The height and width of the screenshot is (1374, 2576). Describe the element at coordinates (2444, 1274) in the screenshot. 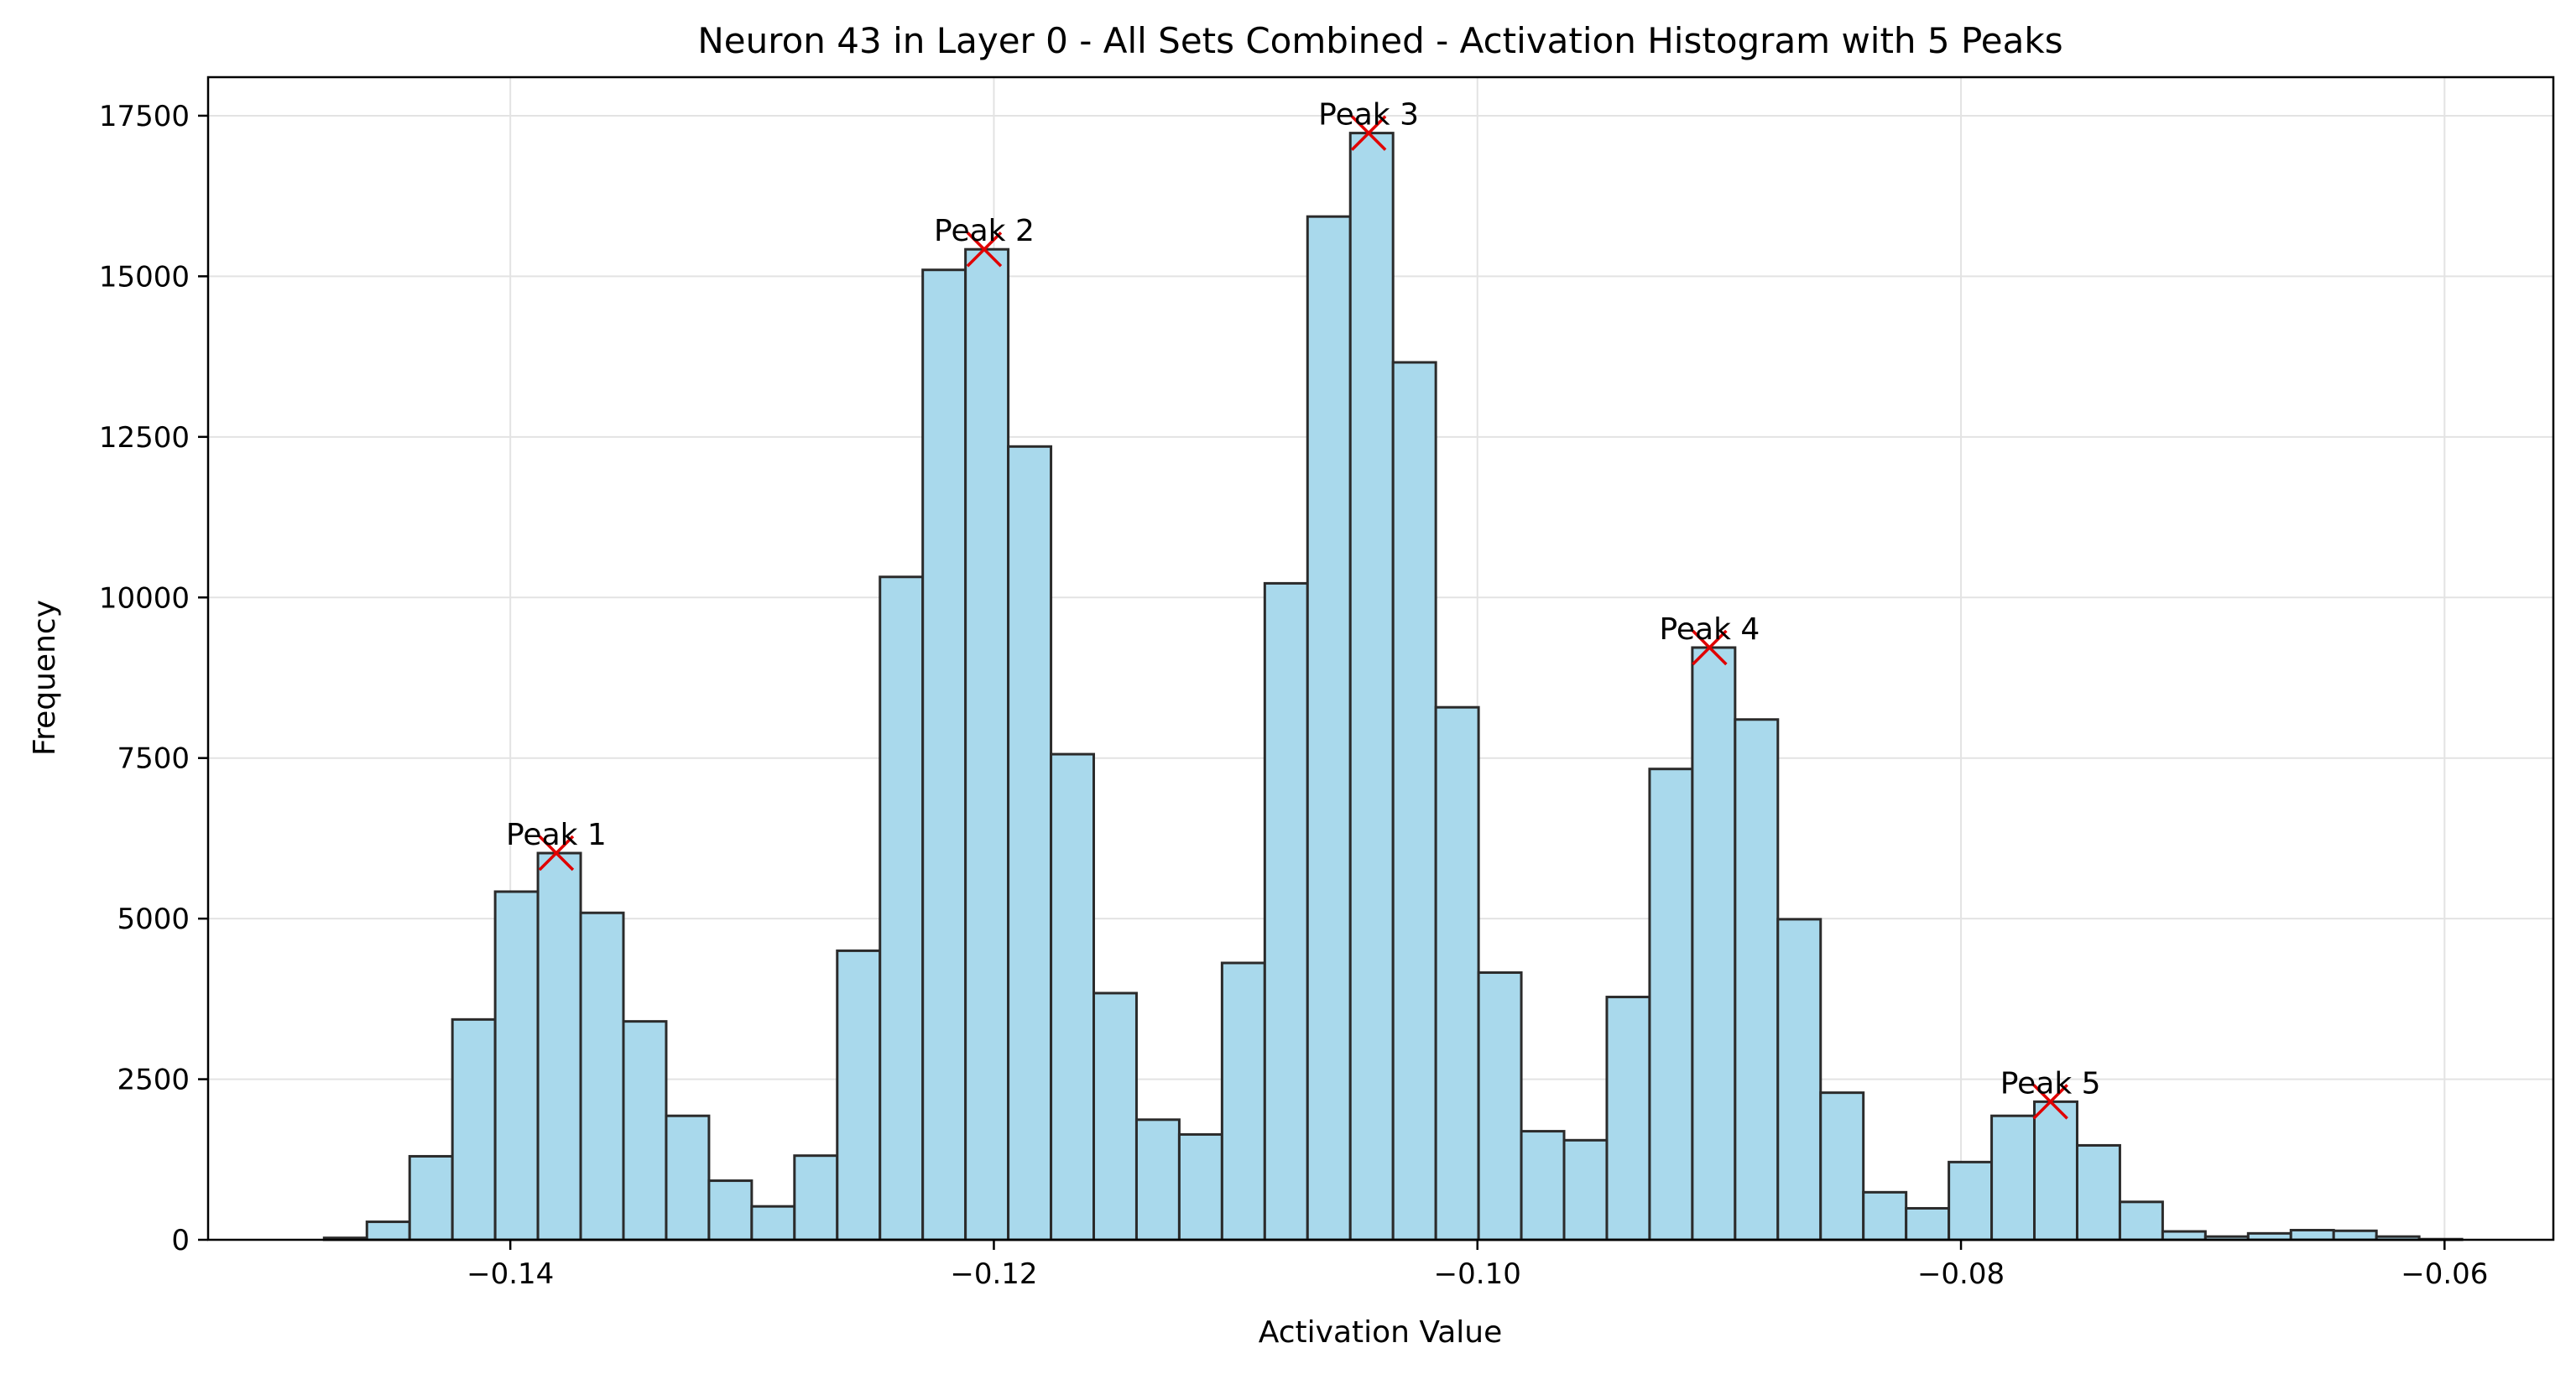

I see `x-tick-label: −0.06` at that location.